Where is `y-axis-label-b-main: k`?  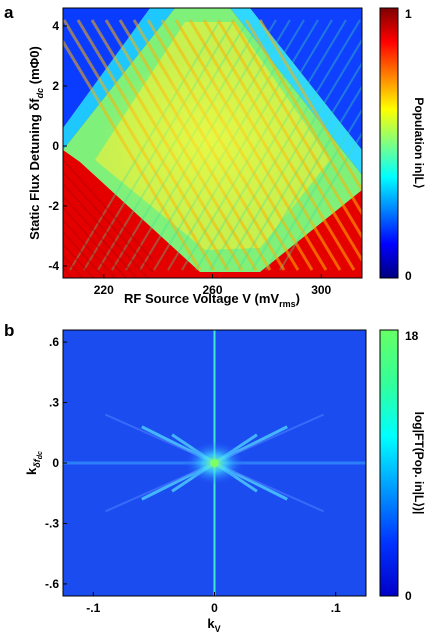
y-axis-label-b-main: k is located at coordinates (31, 471).